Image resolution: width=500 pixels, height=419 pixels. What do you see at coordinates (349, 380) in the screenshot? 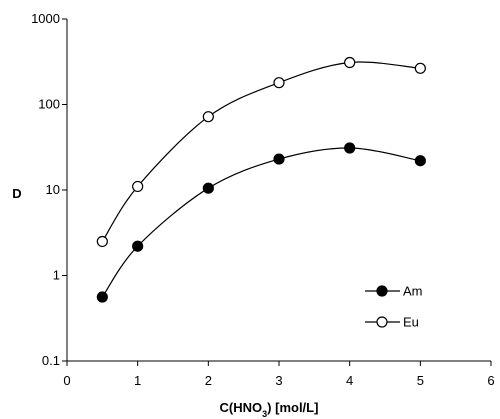
I see `x-tick-label: 4` at bounding box center [349, 380].